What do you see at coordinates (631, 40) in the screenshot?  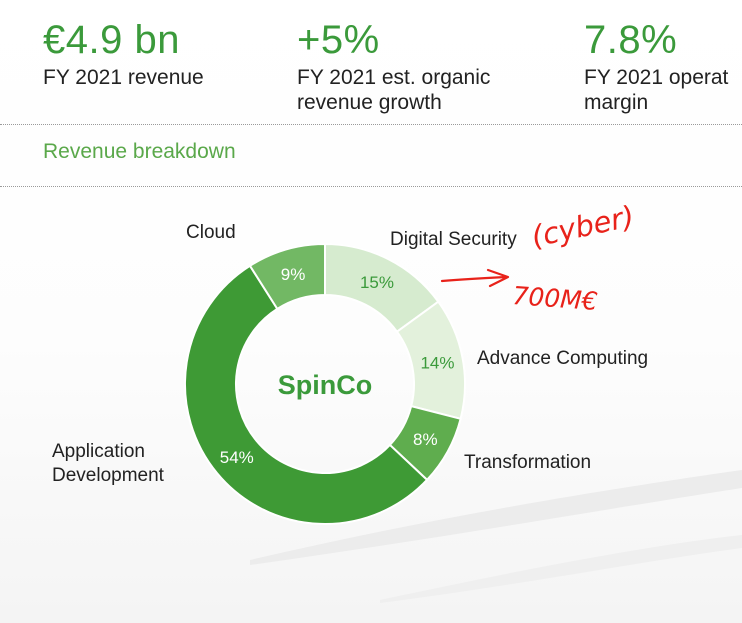 I see `kpi-operating-margin-value: 7.8%` at bounding box center [631, 40].